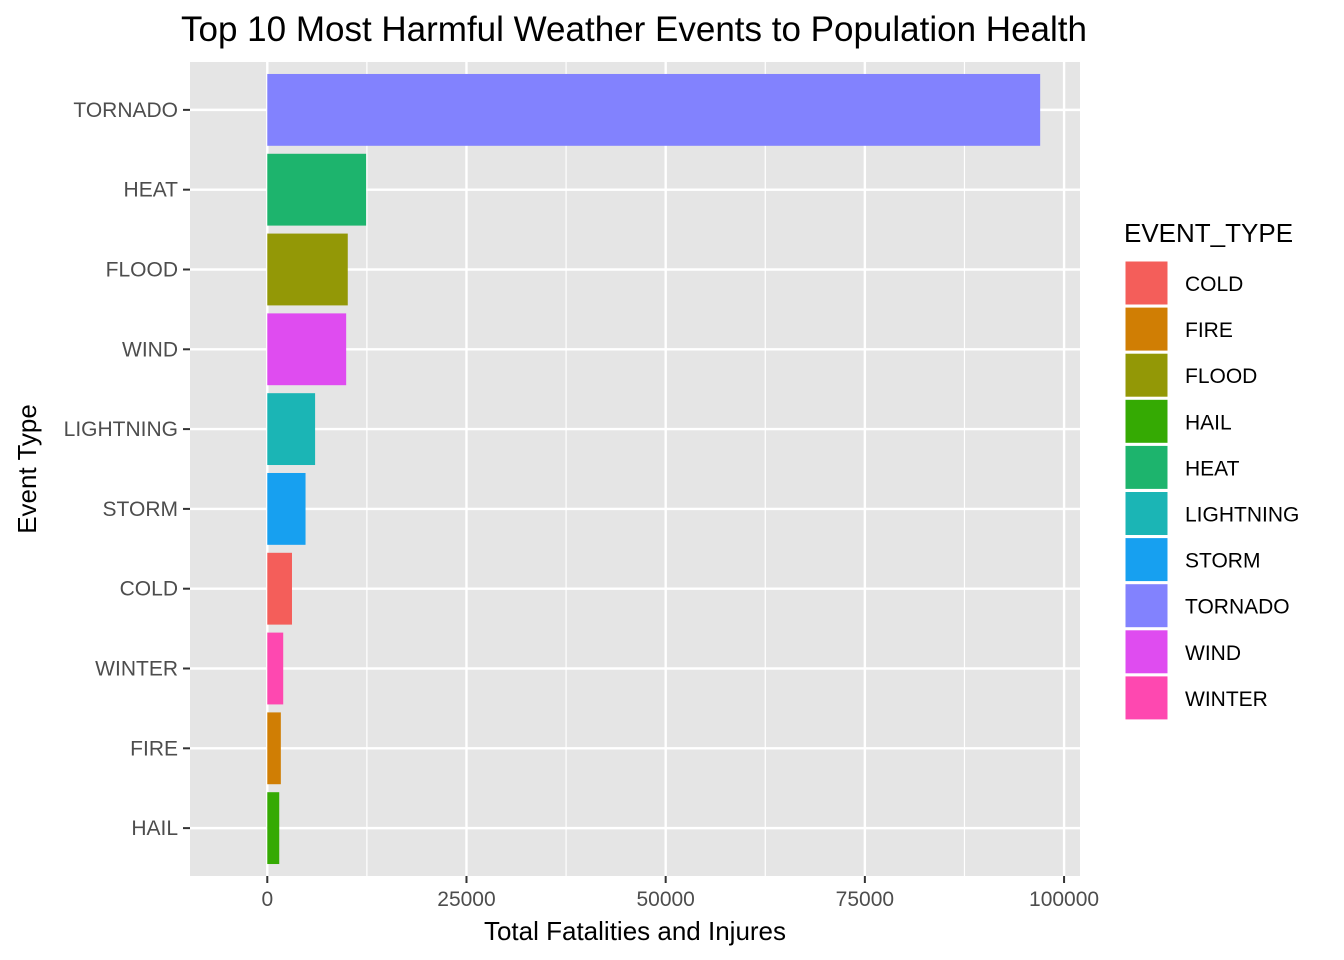  Describe the element at coordinates (121, 429) in the screenshot. I see `y-tick-label: LIGHTNING` at that location.